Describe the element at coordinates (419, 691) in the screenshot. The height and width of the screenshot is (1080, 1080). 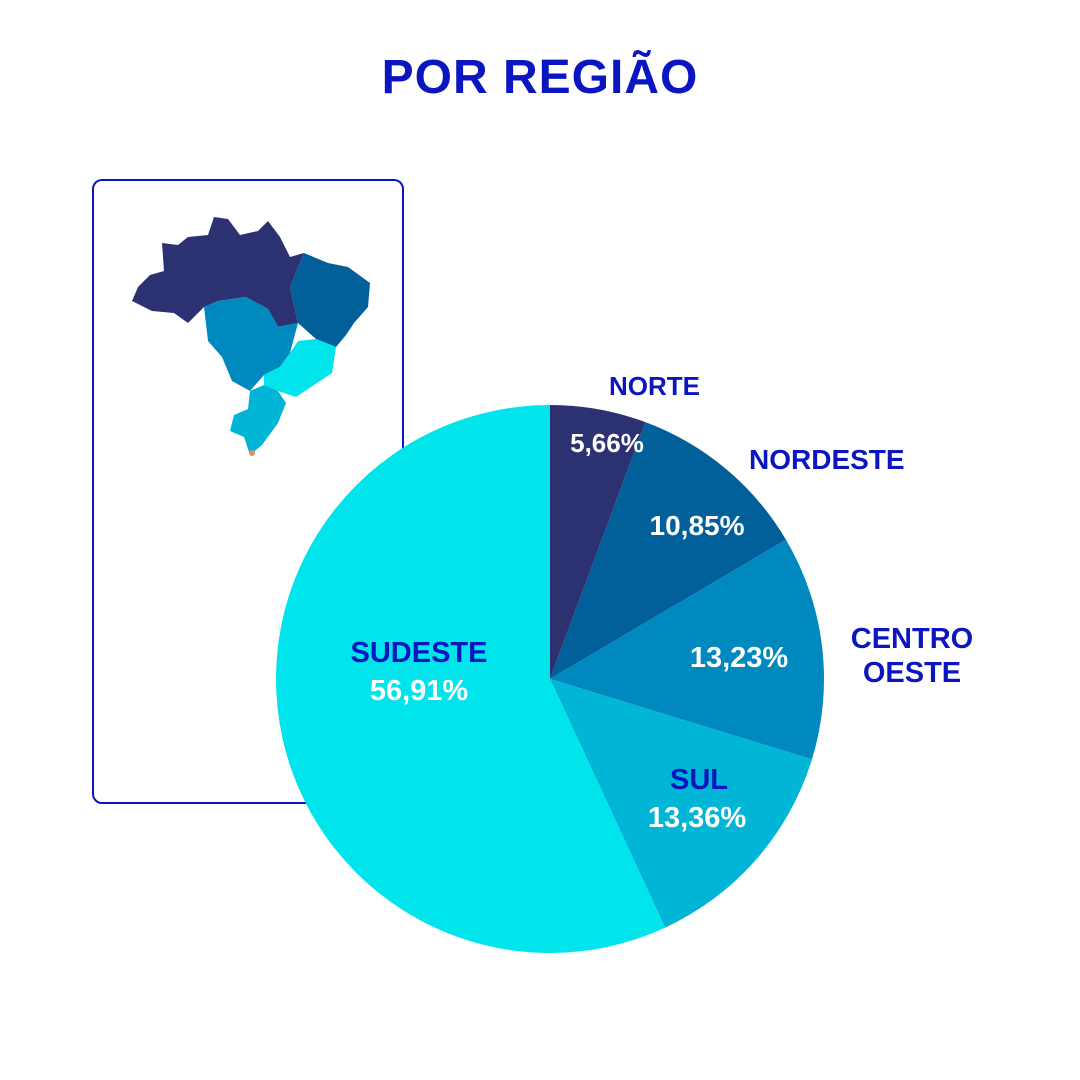
I see `slice-value-label: 56,91%` at that location.